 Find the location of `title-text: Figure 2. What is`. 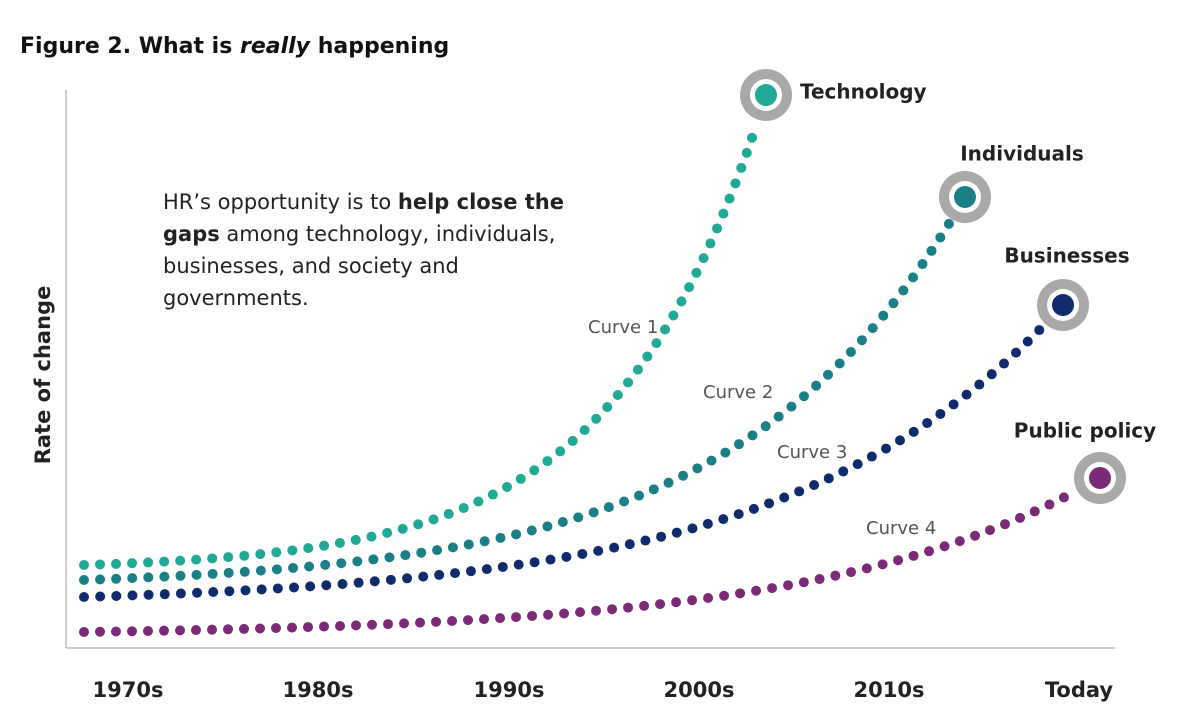

title-text: Figure 2. What is is located at coordinates (130, 46).